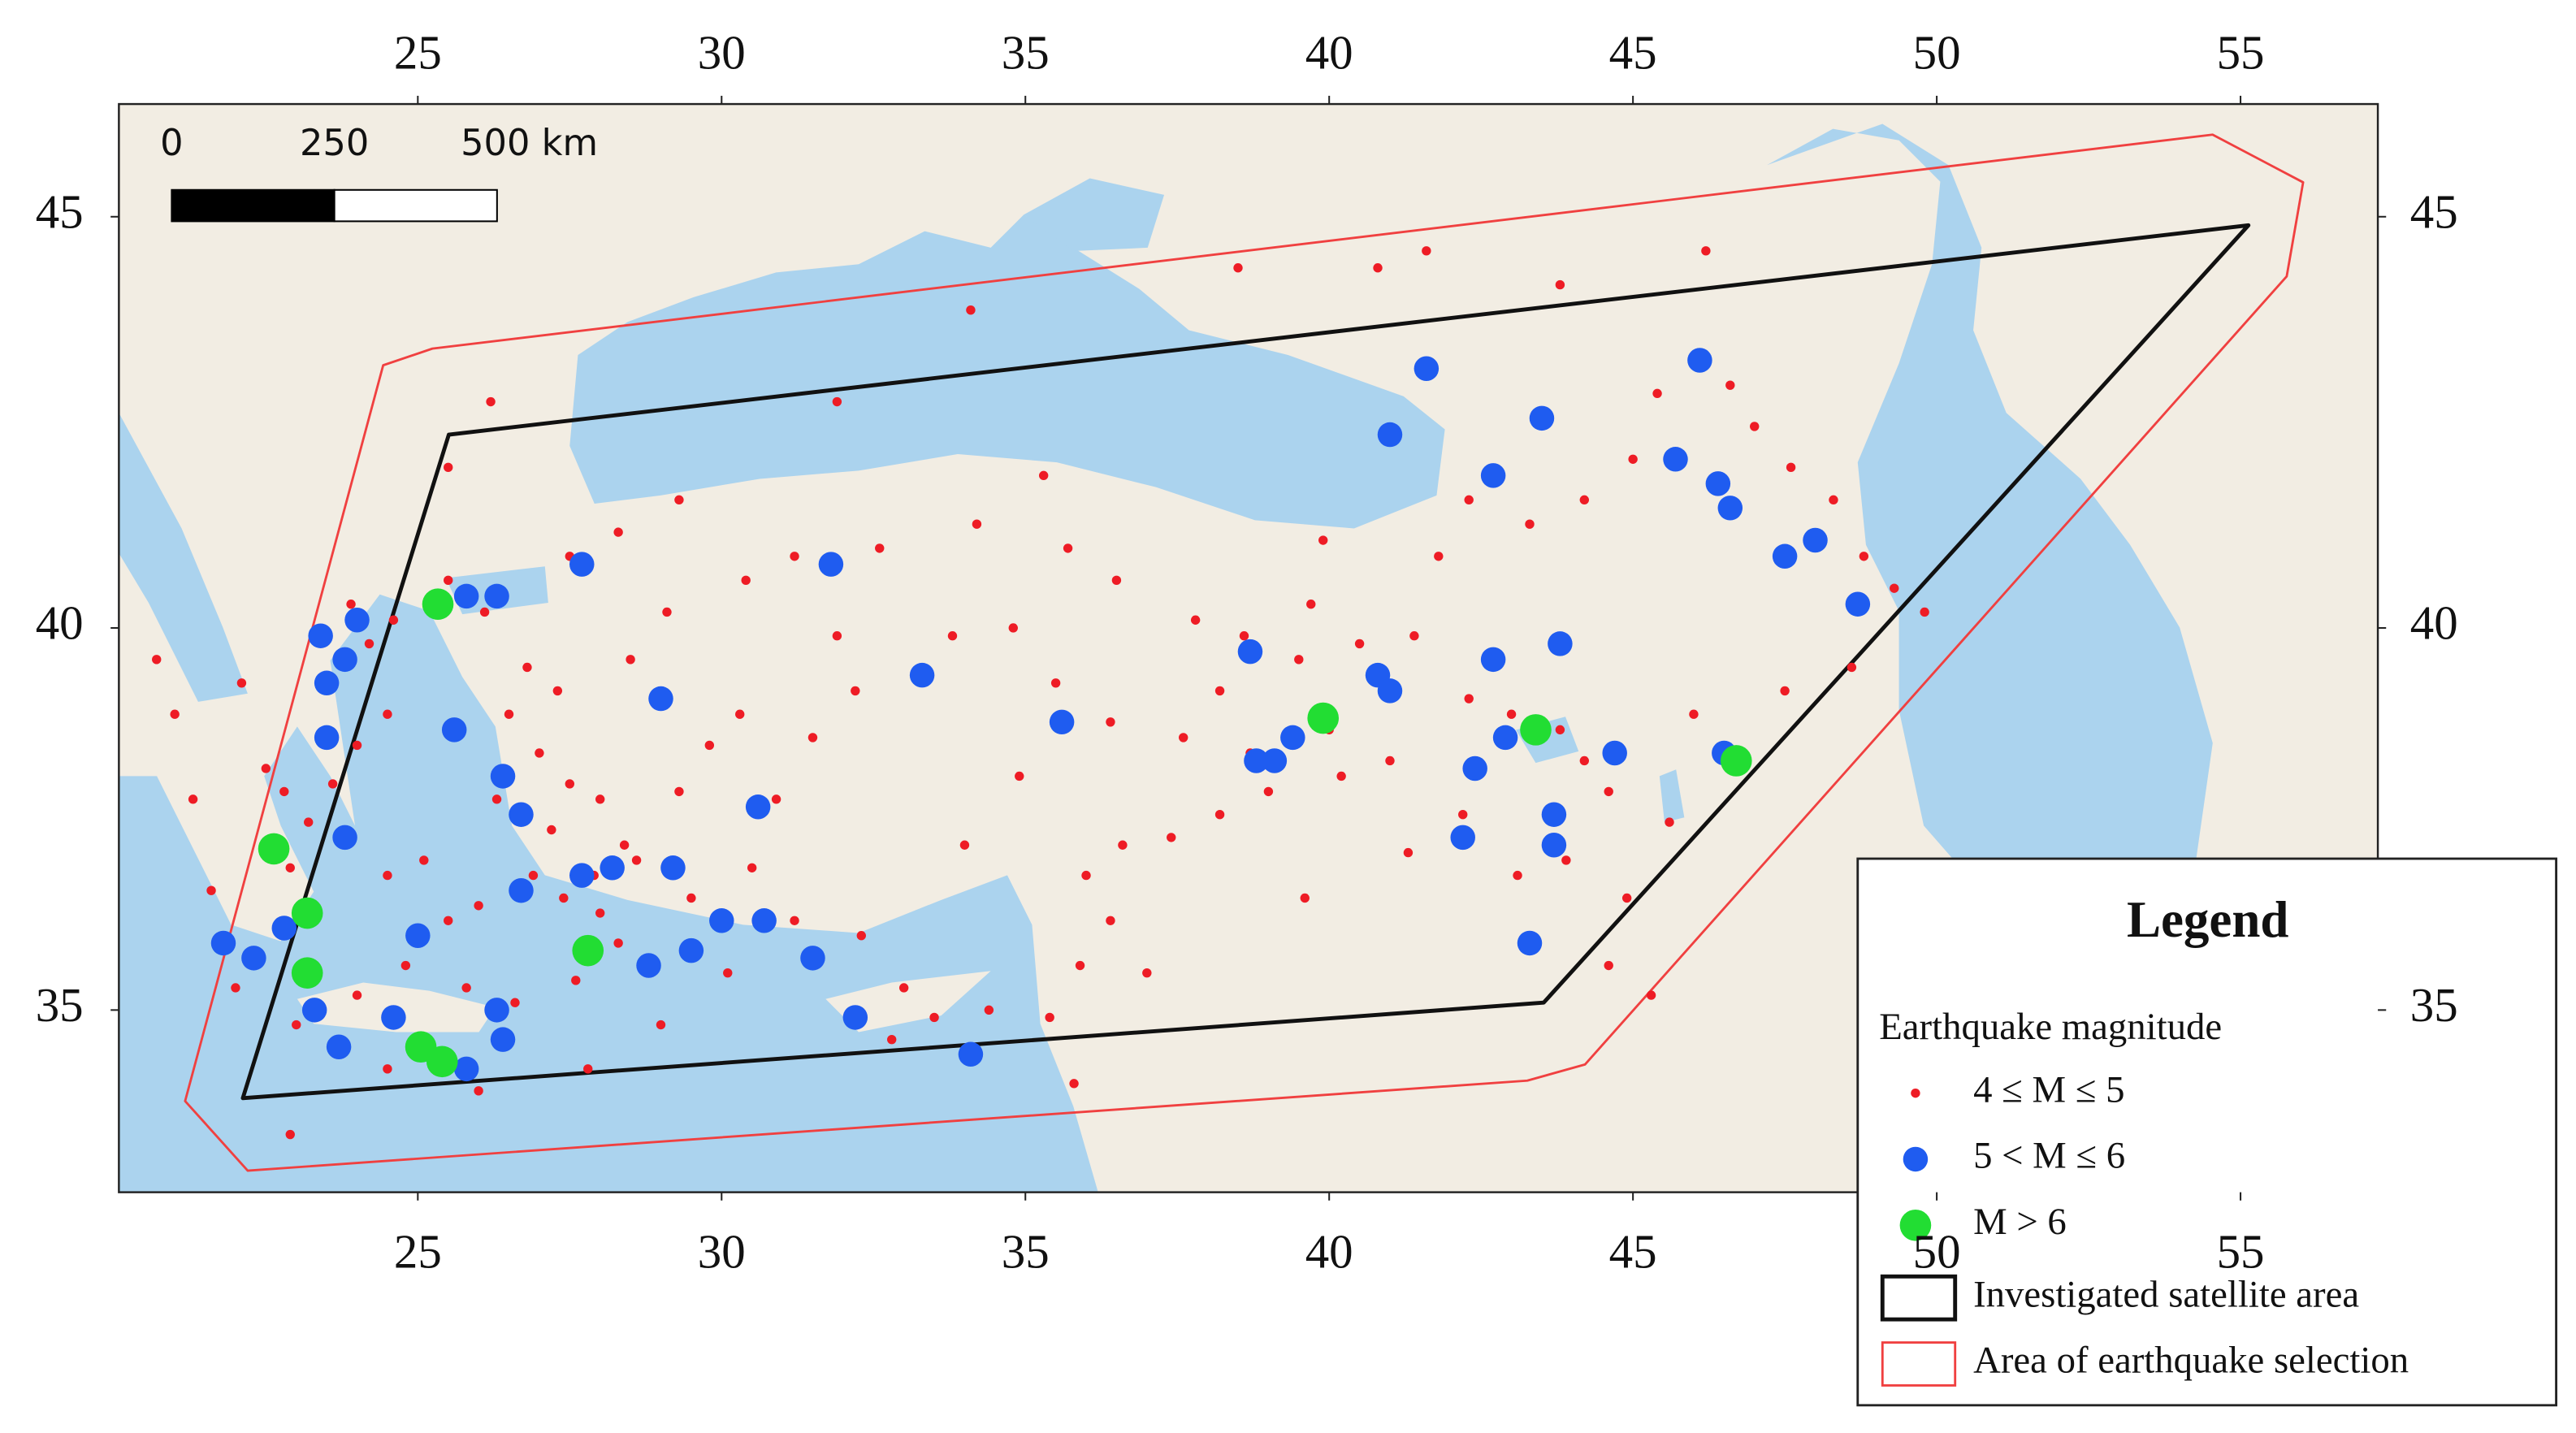 The width and height of the screenshot is (2576, 1433). I want to click on legend-title: Legend, so click(2208, 920).